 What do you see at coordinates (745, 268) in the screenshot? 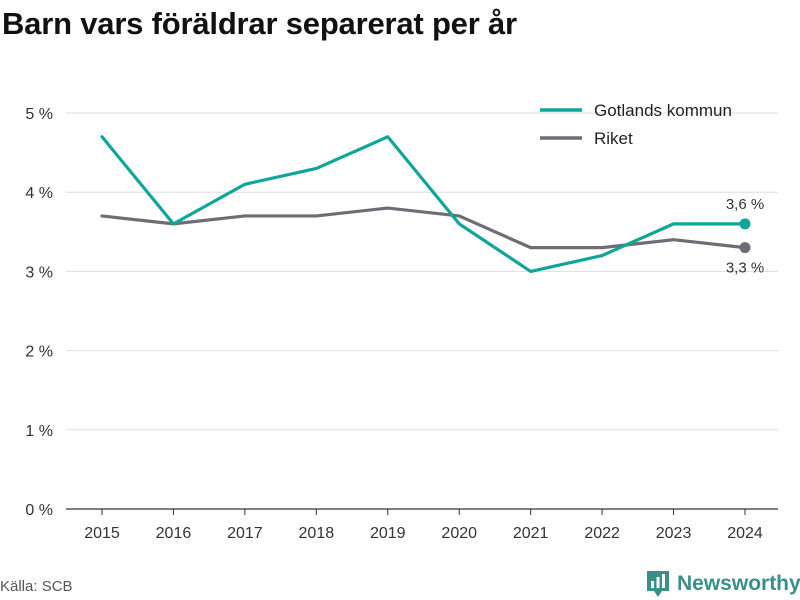
I see `end-label: 3,3 %` at bounding box center [745, 268].